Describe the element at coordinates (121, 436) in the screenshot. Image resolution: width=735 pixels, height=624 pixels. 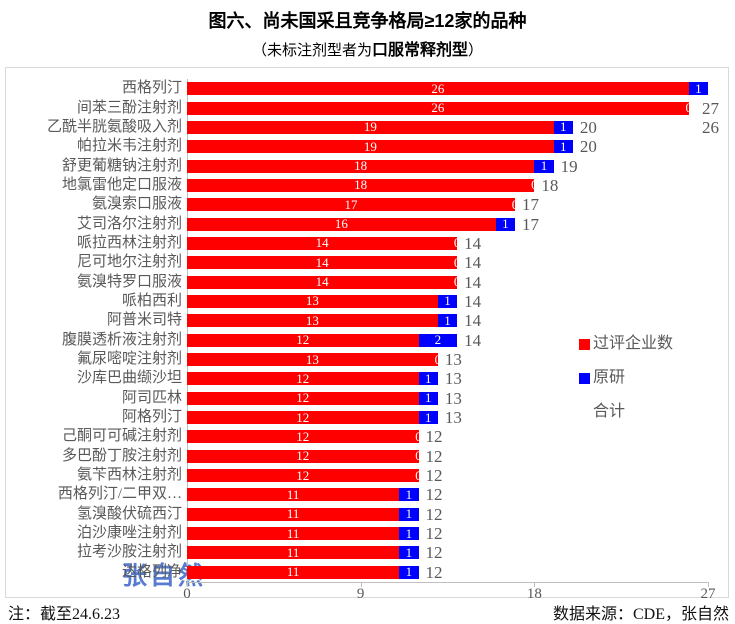
I see `category-label: 己酮可可碱注射剂` at that location.